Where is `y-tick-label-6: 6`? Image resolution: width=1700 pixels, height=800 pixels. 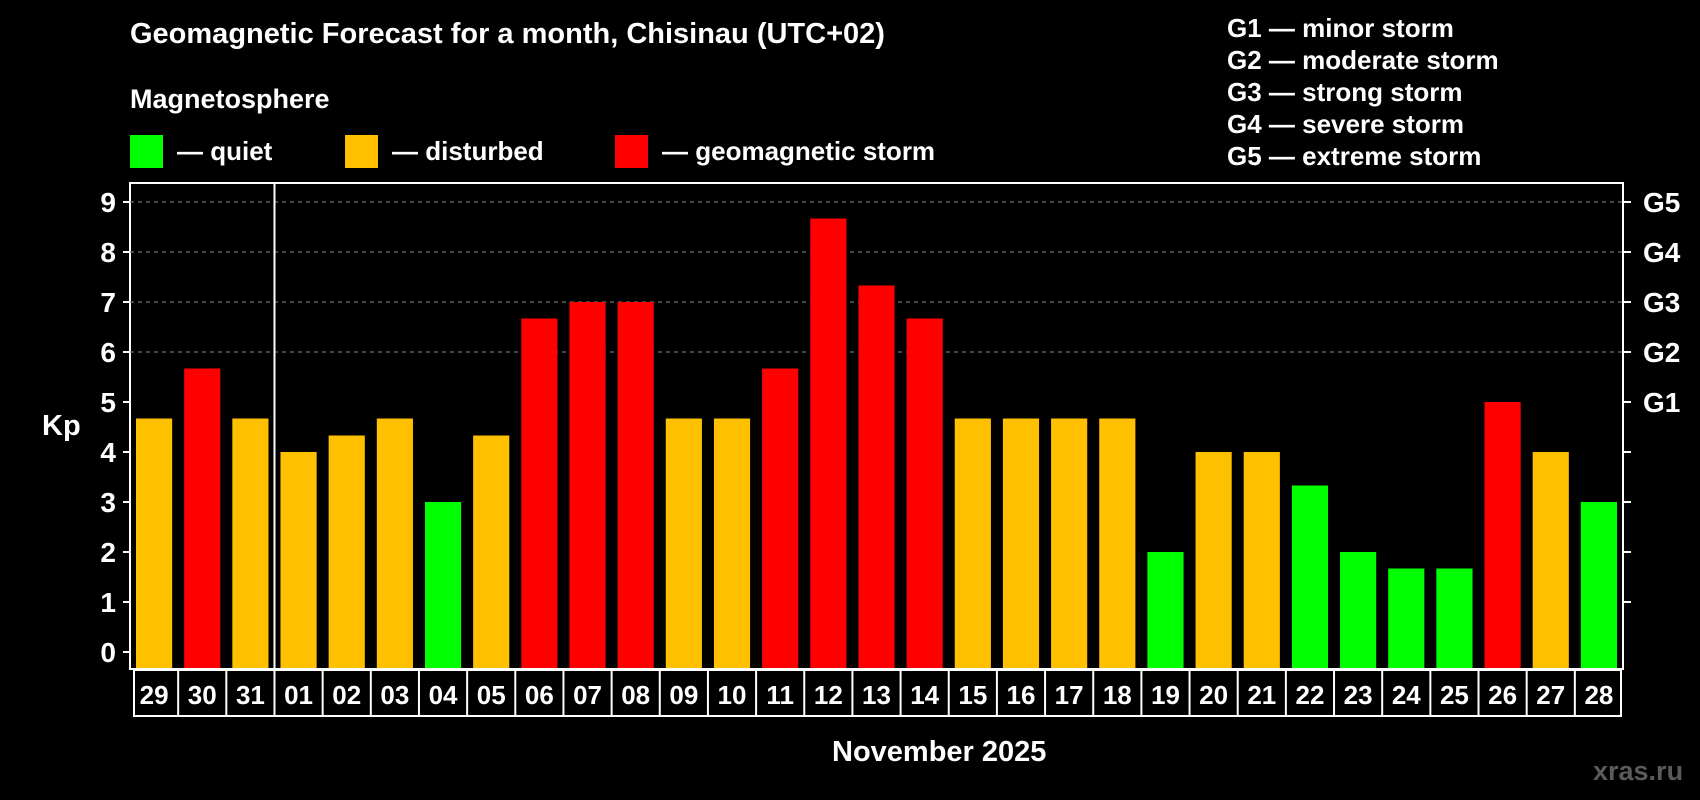
y-tick-label-6: 6 is located at coordinates (108, 352).